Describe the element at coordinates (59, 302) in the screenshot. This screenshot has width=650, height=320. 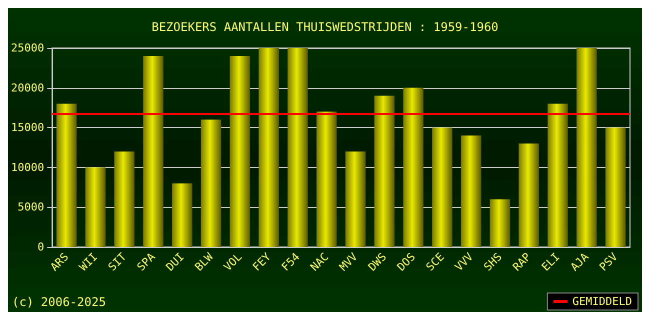
I see `text: (c) 2006-2025` at that location.